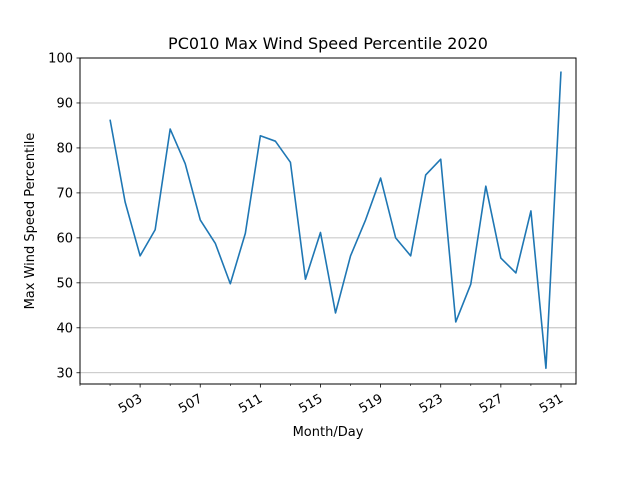 This screenshot has width=640, height=480. Describe the element at coordinates (64, 238) in the screenshot. I see `y-tick-label: 60` at that location.